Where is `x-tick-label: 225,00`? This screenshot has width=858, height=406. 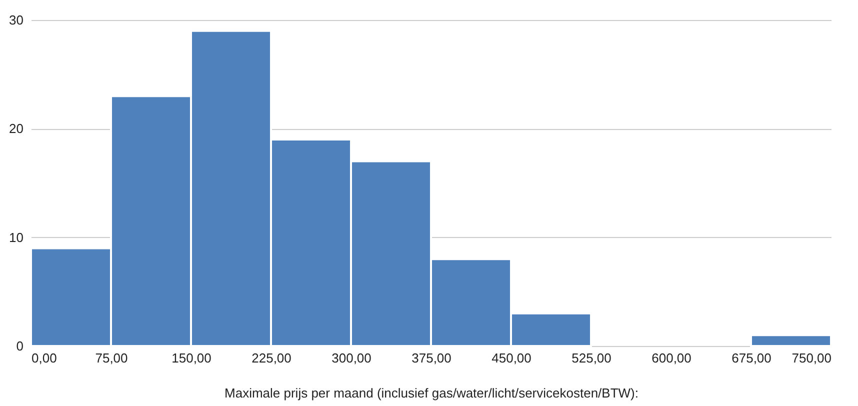 x-tick-label: 225,00 is located at coordinates (272, 358).